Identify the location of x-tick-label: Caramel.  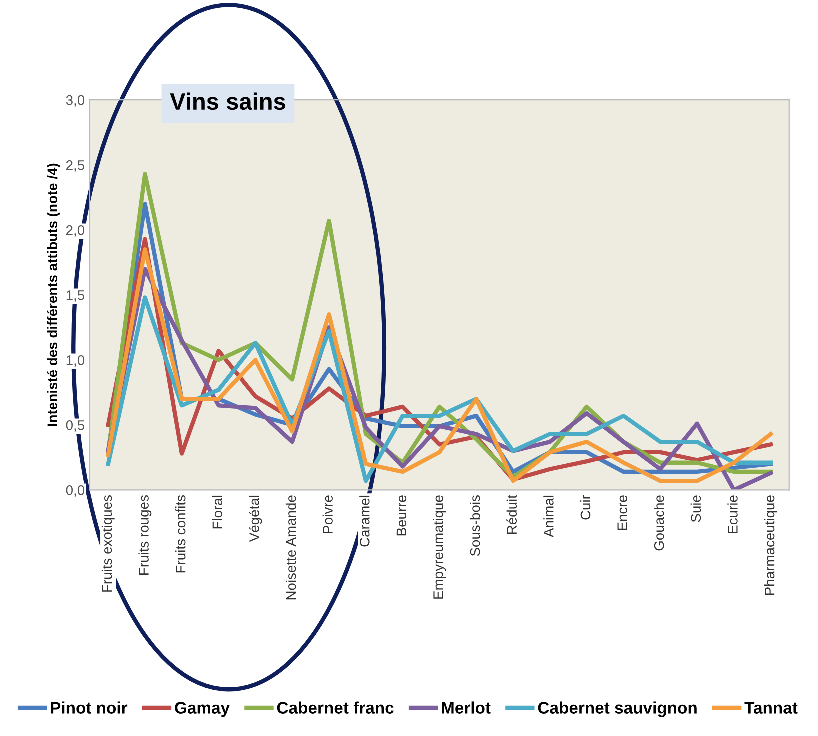
(365, 521).